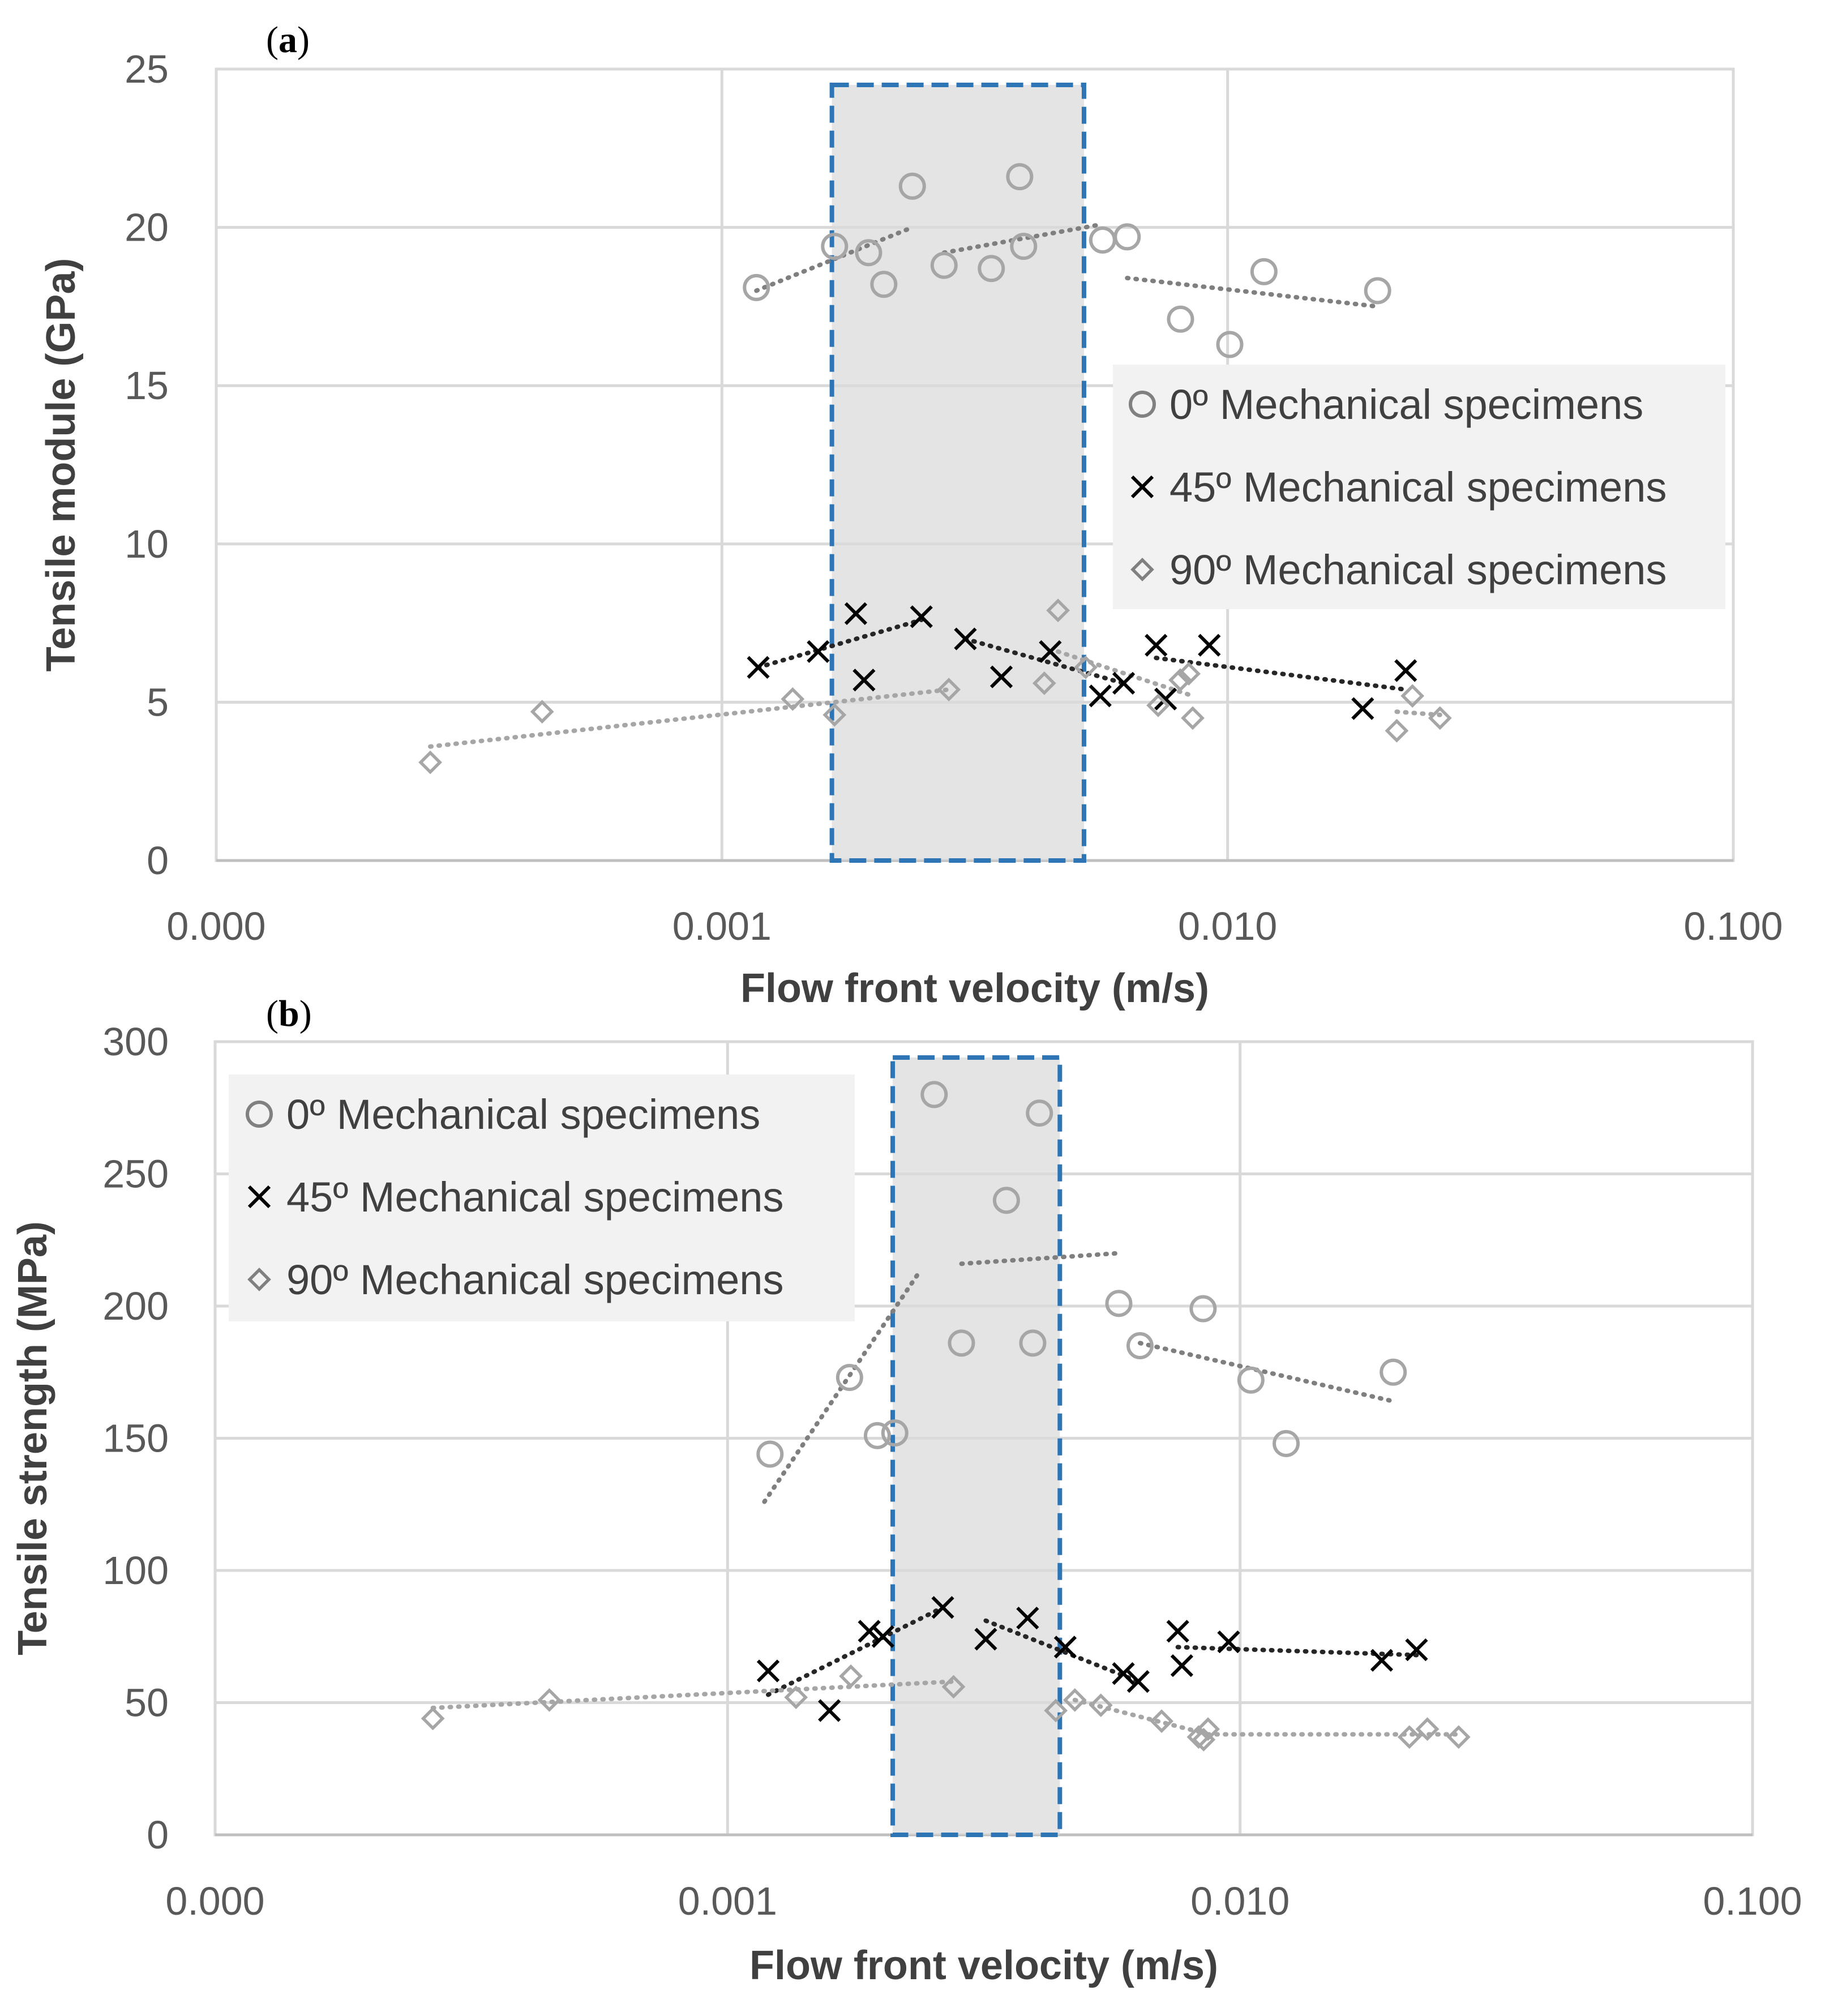  What do you see at coordinates (147, 544) in the screenshot?
I see `y-tick-label: 10` at bounding box center [147, 544].